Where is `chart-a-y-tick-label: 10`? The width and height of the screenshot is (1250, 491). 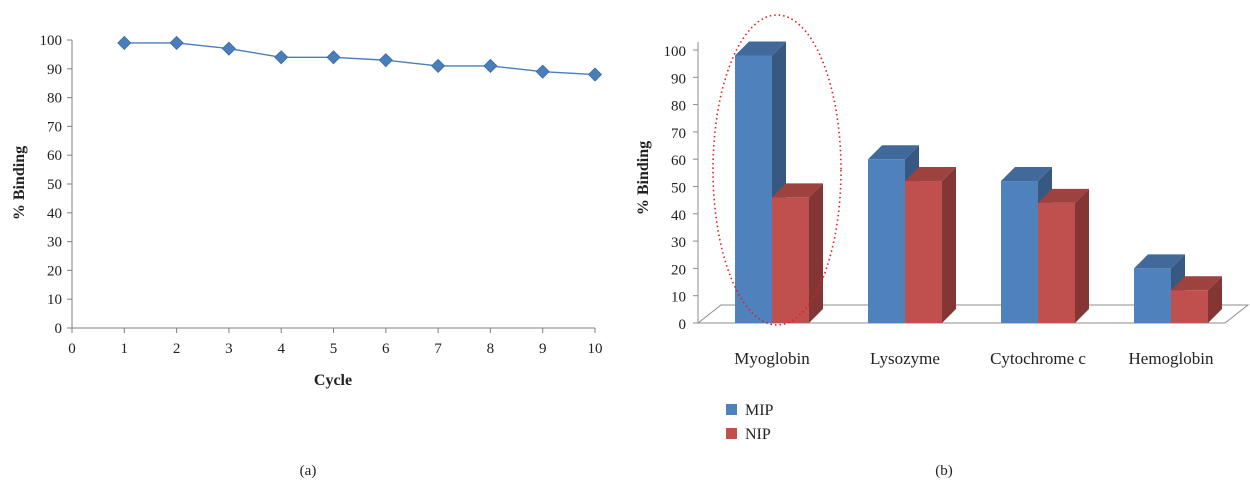
chart-a-y-tick-label: 10 is located at coordinates (54, 300).